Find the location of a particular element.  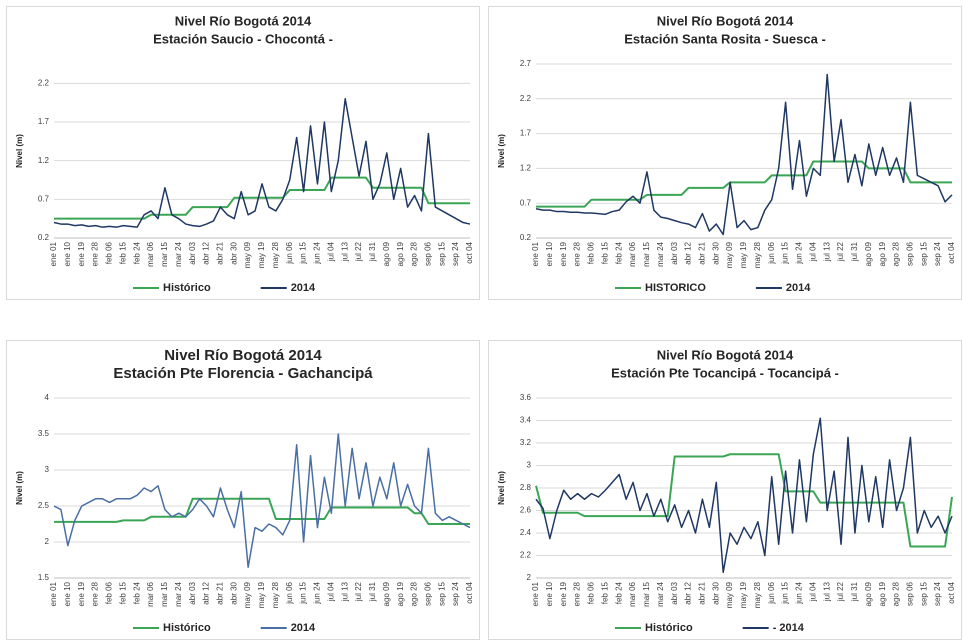

y-tick-label: 3.6 is located at coordinates (526, 397).